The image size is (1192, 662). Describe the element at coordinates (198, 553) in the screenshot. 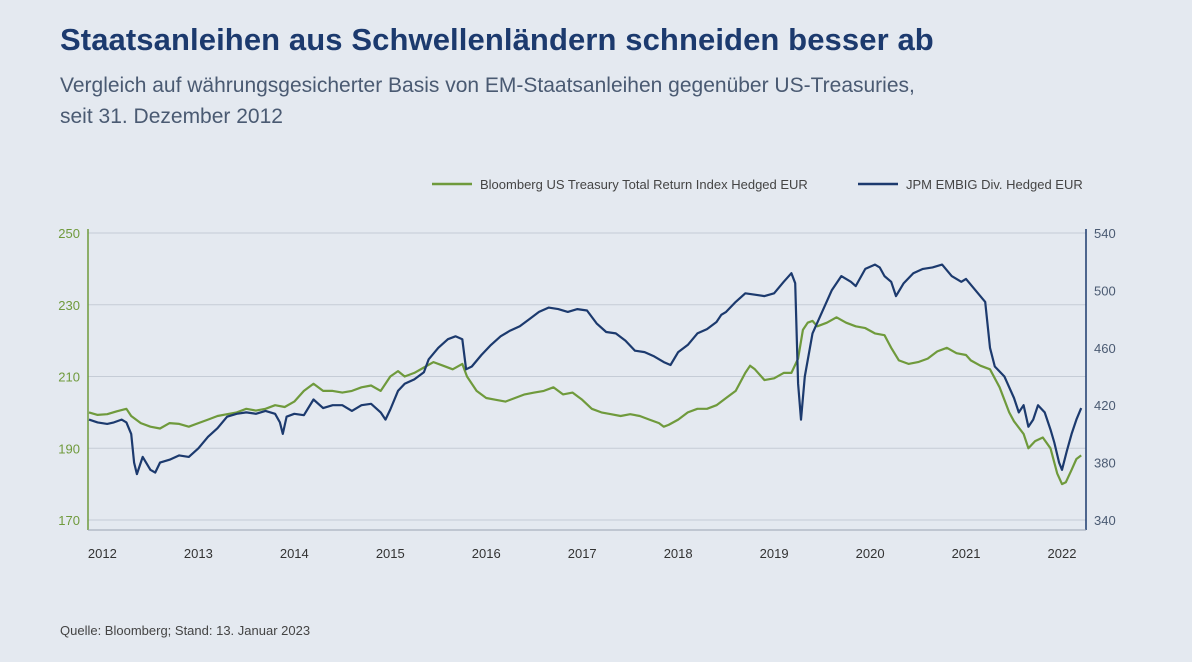

I see `x-tick-label: 2013` at that location.